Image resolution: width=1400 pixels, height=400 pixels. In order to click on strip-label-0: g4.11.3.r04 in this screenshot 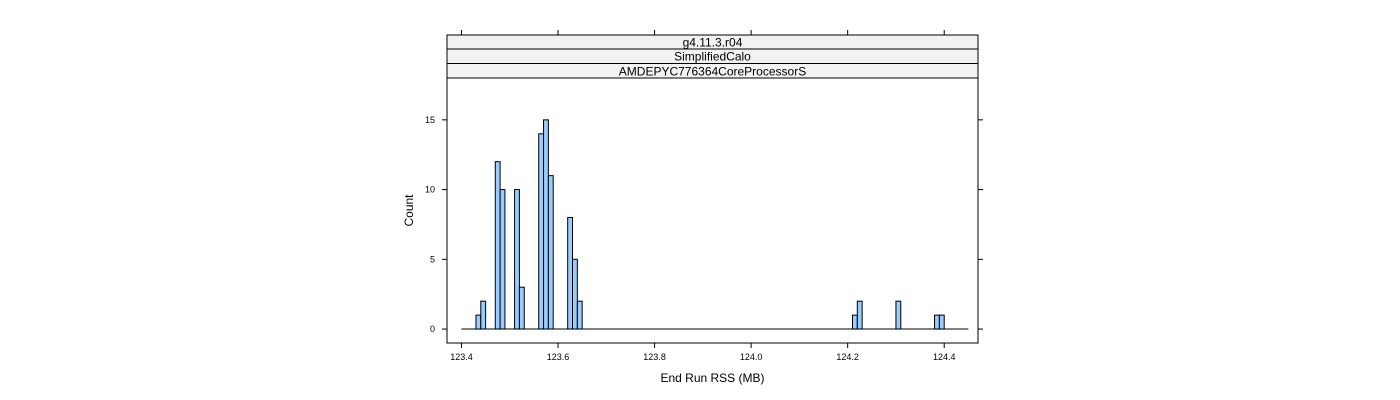, I will do `click(713, 43)`.